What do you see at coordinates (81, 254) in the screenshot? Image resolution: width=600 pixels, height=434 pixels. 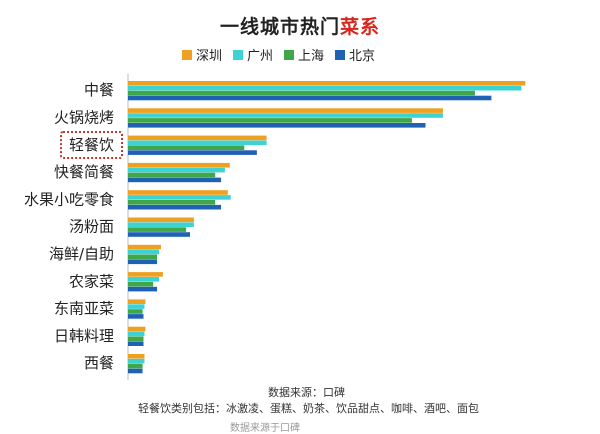 I see `category-label: 海鲜/自助` at bounding box center [81, 254].